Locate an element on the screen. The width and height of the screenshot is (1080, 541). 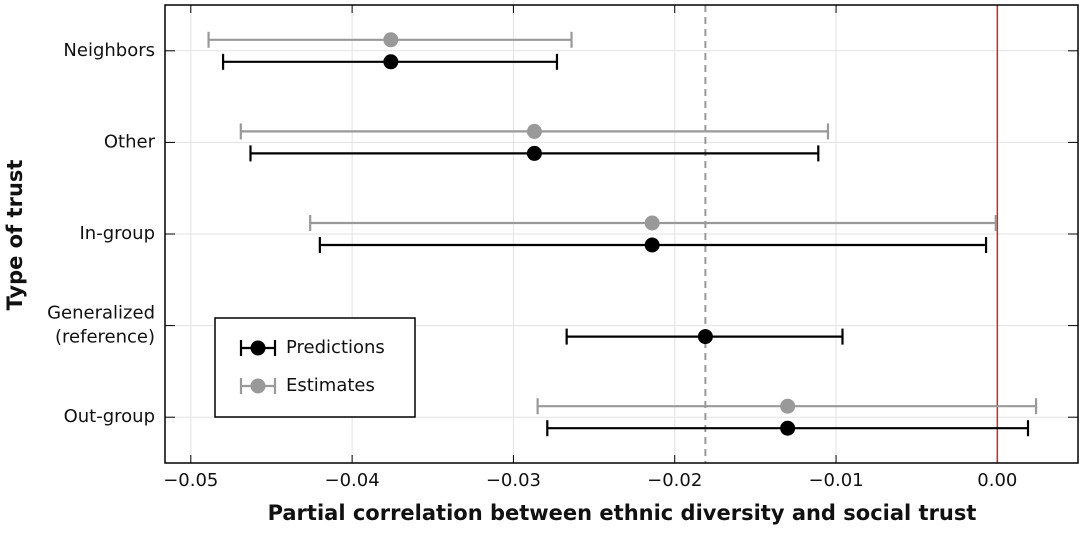
x-tick-label: −0.01 is located at coordinates (835, 480).